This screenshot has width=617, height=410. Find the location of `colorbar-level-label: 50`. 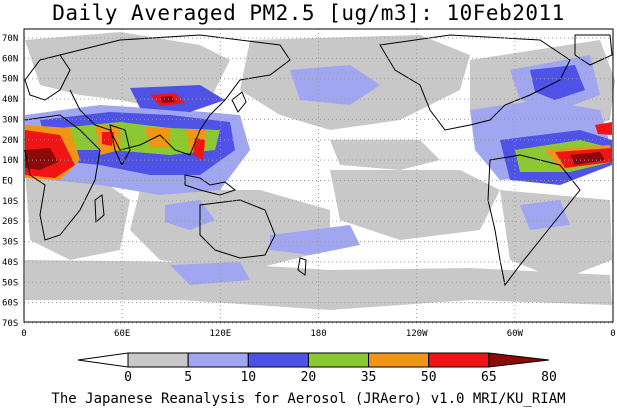

colorbar-level-label: 50 is located at coordinates (429, 377).